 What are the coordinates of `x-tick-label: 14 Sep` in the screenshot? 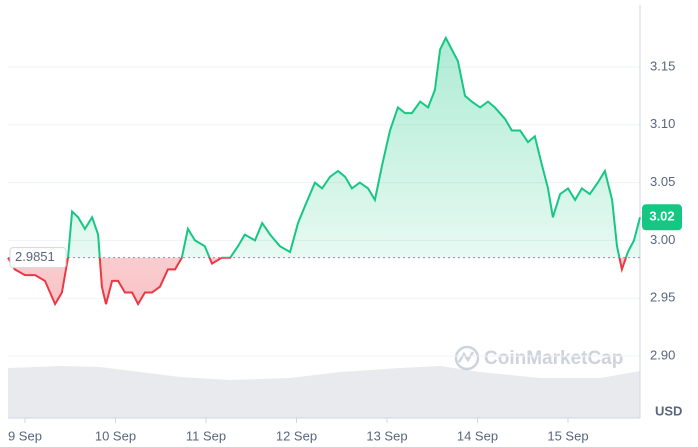 It's located at (477, 435).